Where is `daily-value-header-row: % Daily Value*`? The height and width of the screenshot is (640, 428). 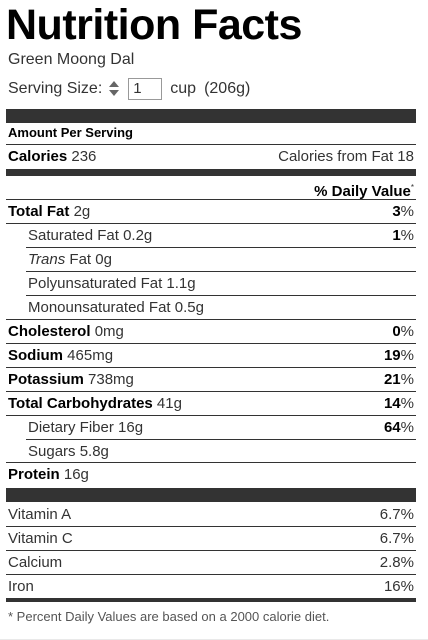
daily-value-header-row: % Daily Value* is located at coordinates (211, 188).